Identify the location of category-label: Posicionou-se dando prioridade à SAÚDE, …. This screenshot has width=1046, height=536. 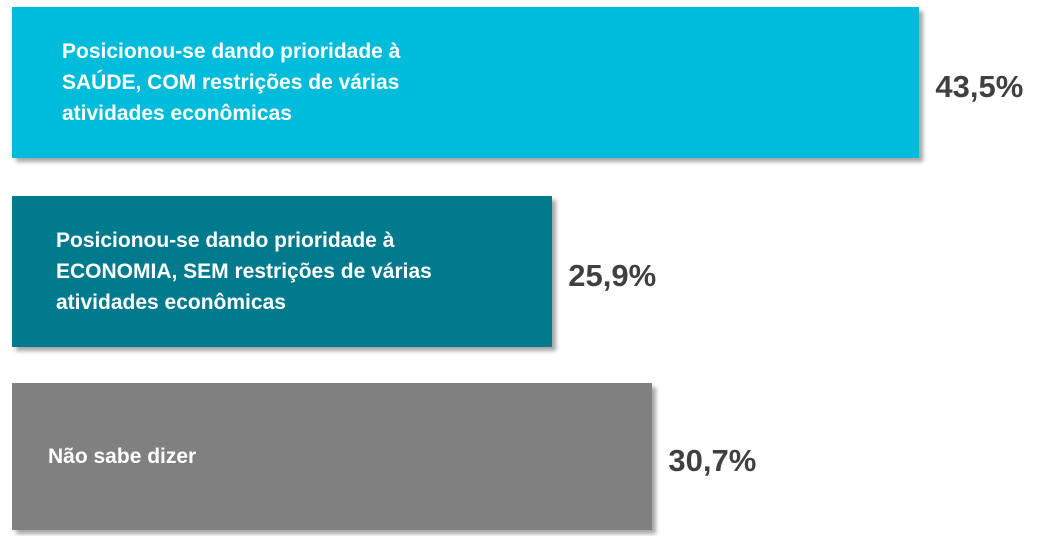
(231, 82).